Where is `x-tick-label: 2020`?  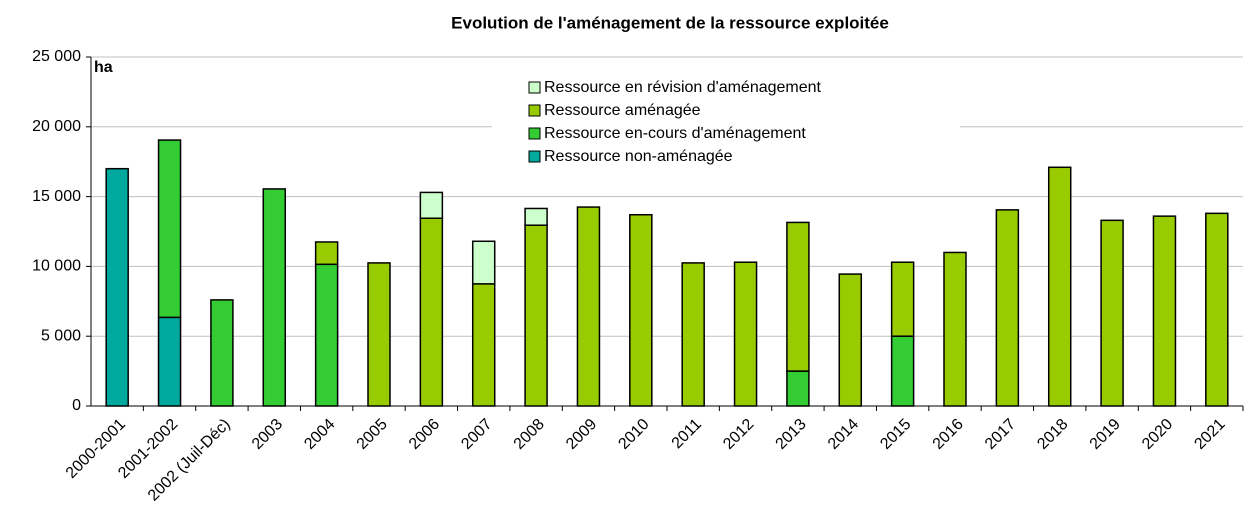 x-tick-label: 2020 is located at coordinates (1157, 434).